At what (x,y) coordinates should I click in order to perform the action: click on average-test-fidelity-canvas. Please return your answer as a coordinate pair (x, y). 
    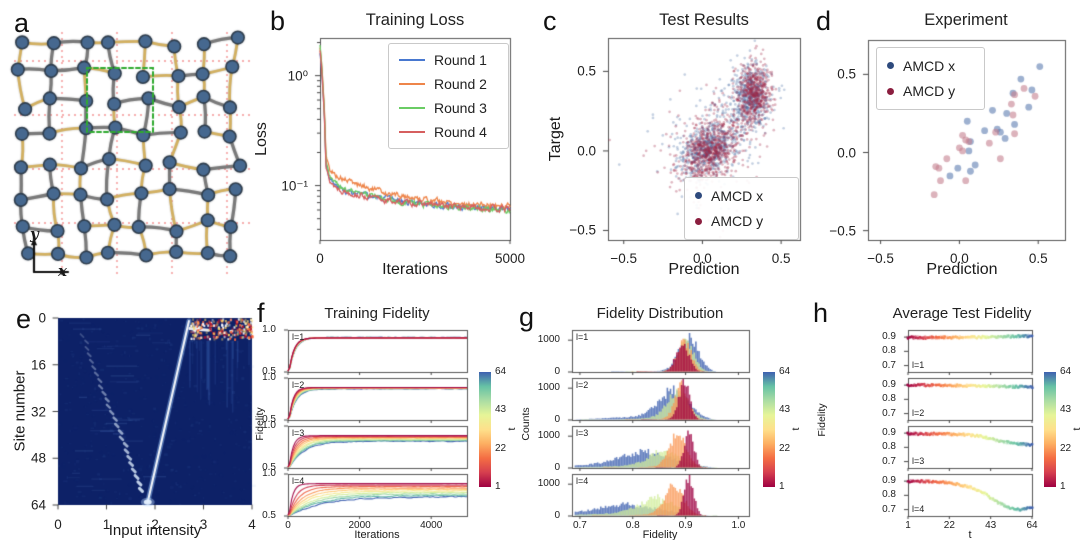
    Looking at the image, I should click on (970, 423).